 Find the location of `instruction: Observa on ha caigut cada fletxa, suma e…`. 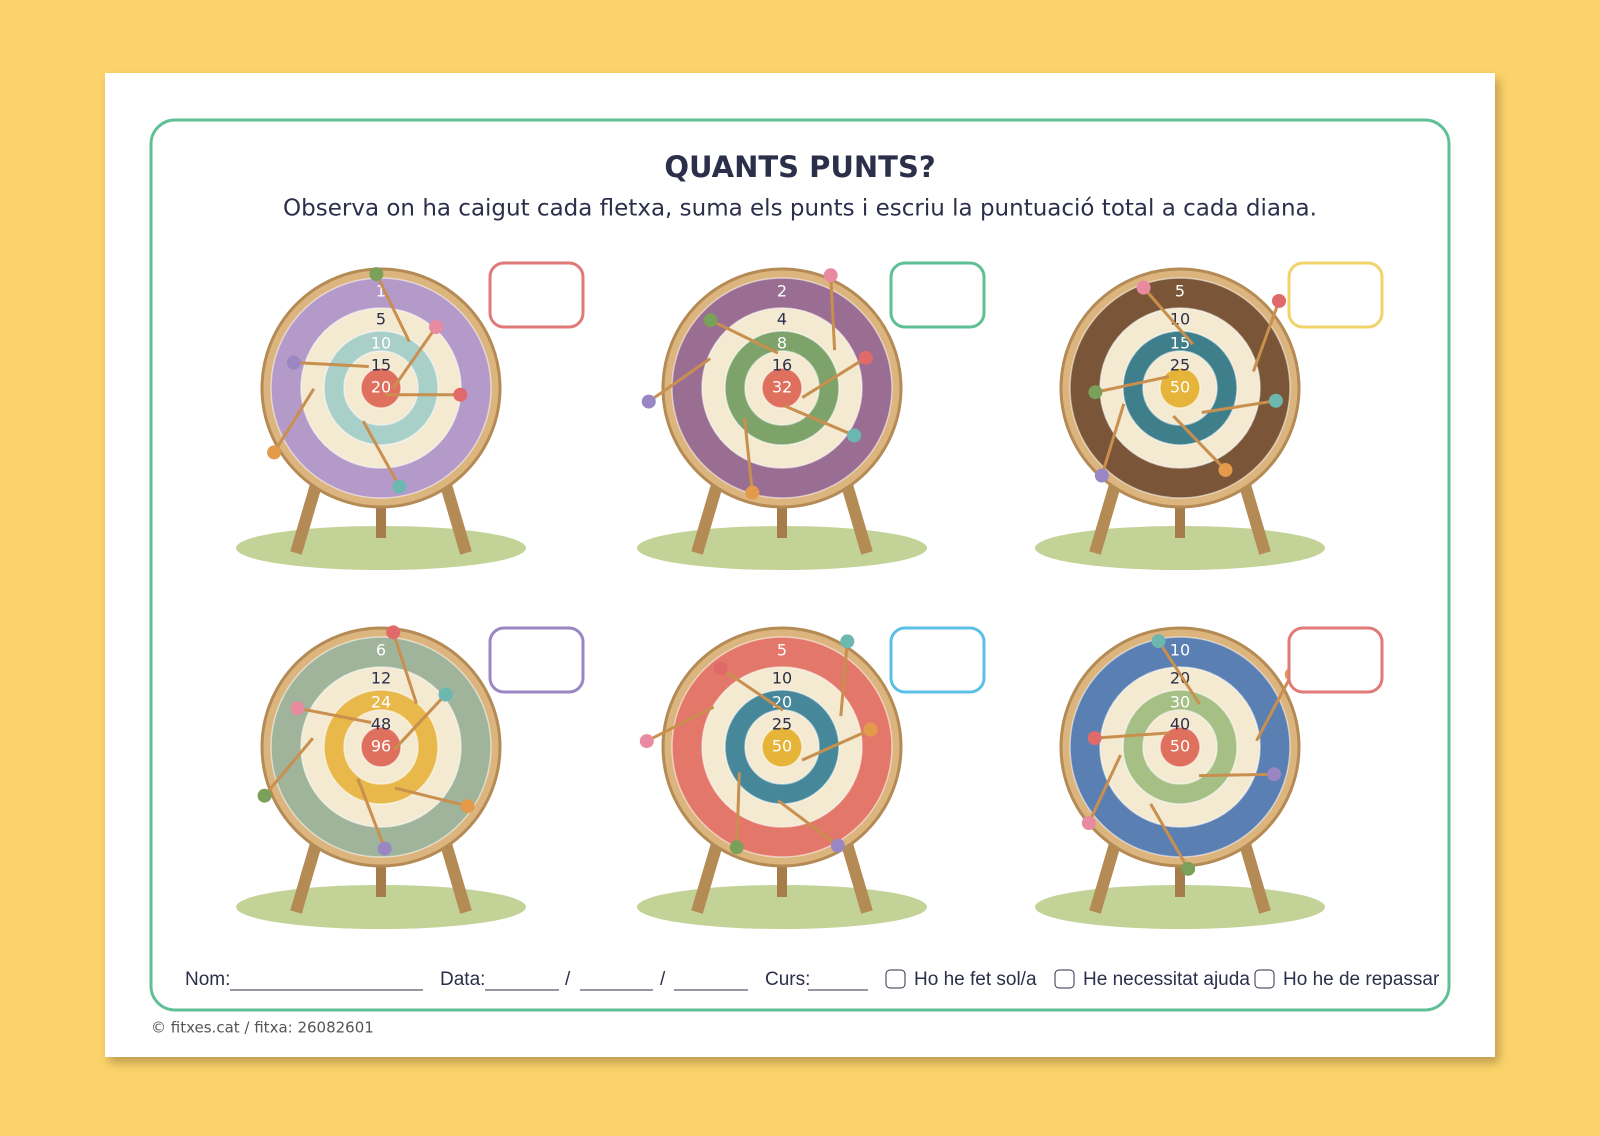

instruction: Observa on ha caigut cada fletxa, suma e… is located at coordinates (800, 209).